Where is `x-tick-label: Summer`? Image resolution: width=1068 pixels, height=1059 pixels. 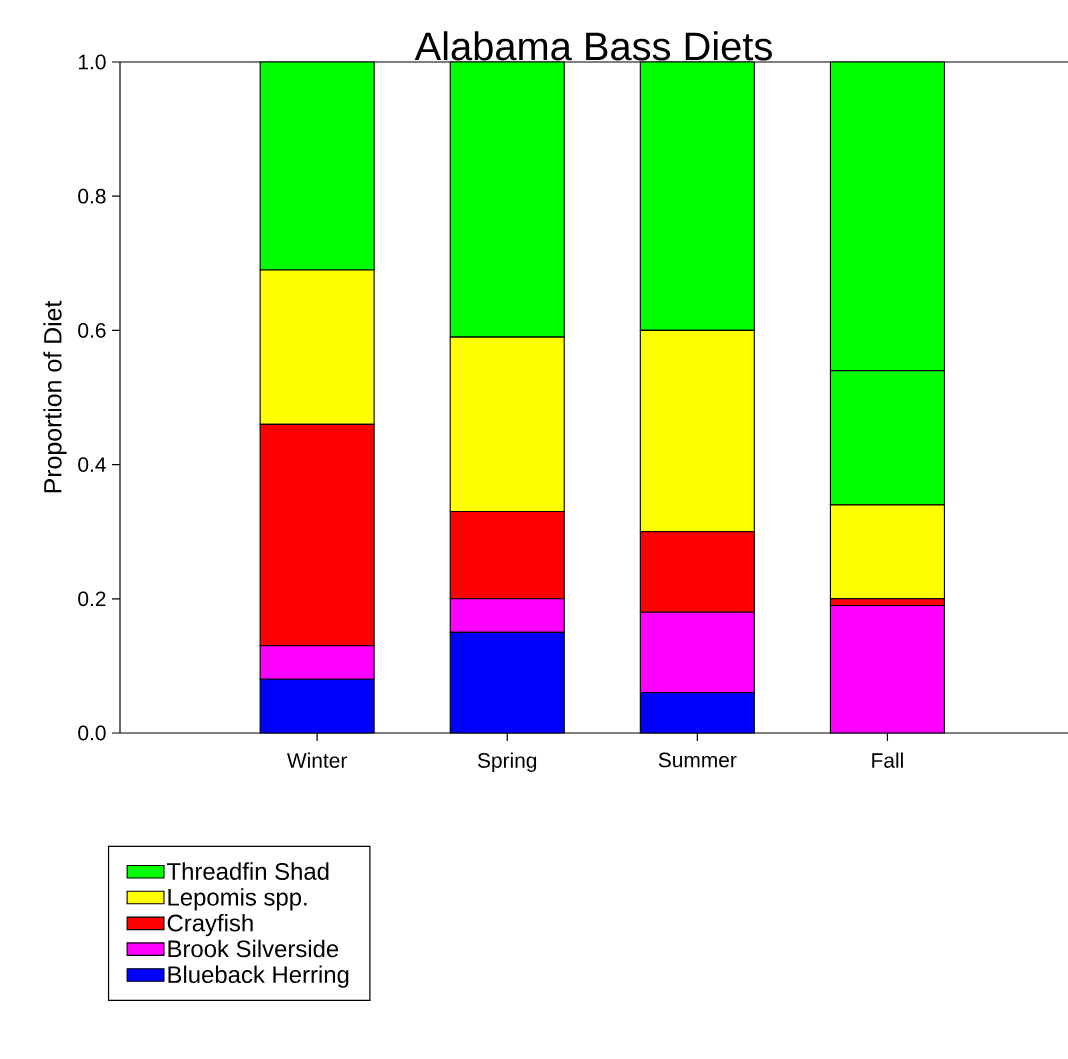
x-tick-label: Summer is located at coordinates (697, 760).